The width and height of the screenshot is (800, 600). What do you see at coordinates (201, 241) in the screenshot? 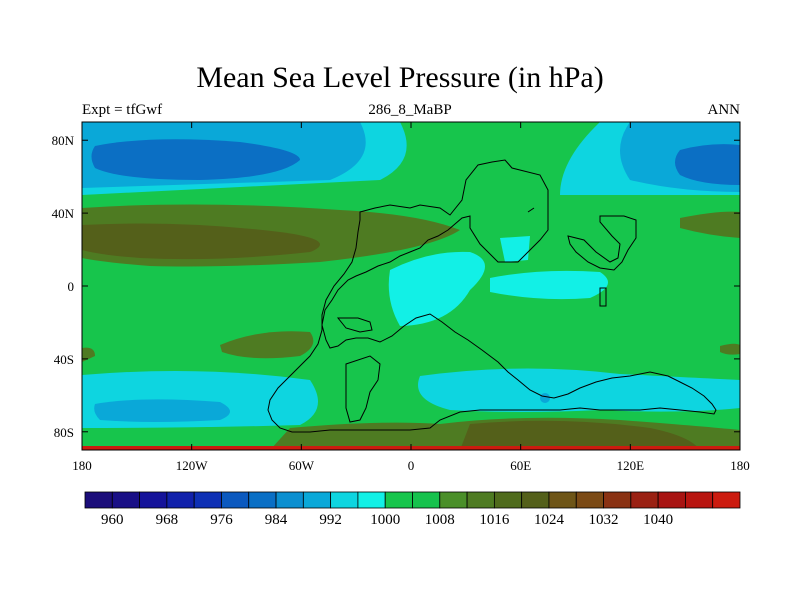
I see `north-high-core` at bounding box center [201, 241].